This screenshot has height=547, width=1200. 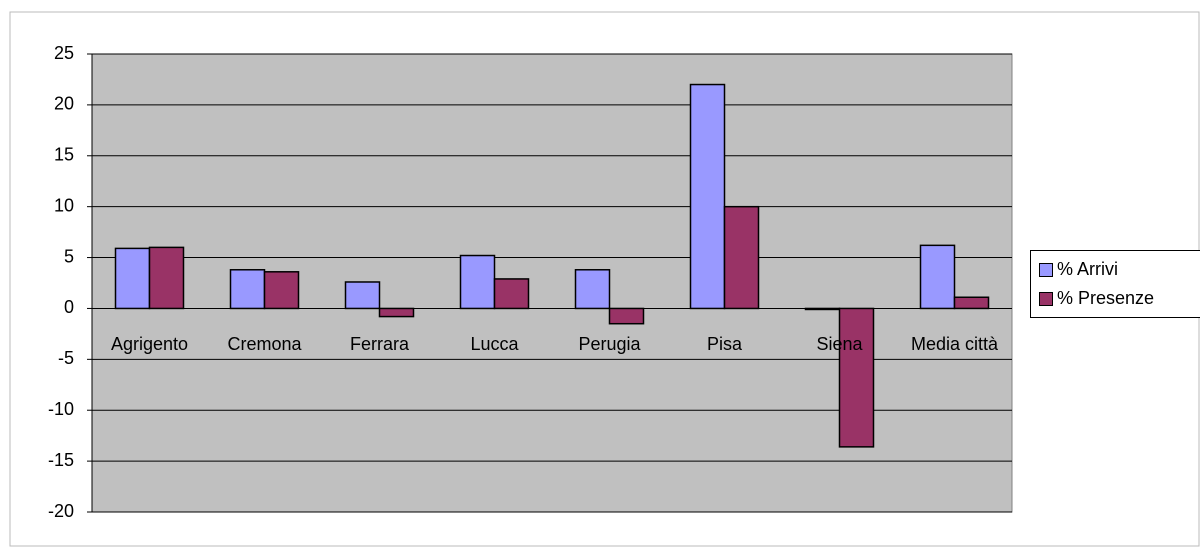 What do you see at coordinates (61, 460) in the screenshot?
I see `y-tick-label: -15` at bounding box center [61, 460].